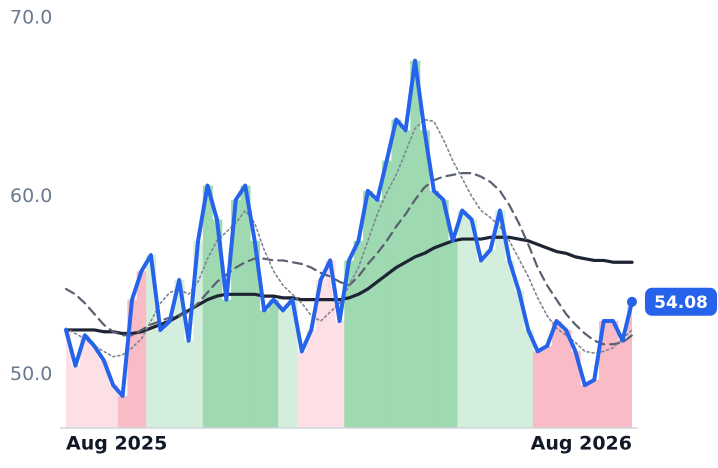 This screenshot has width=718, height=468. Describe the element at coordinates (31, 374) in the screenshot. I see `y-tick-label: 50.0` at that location.